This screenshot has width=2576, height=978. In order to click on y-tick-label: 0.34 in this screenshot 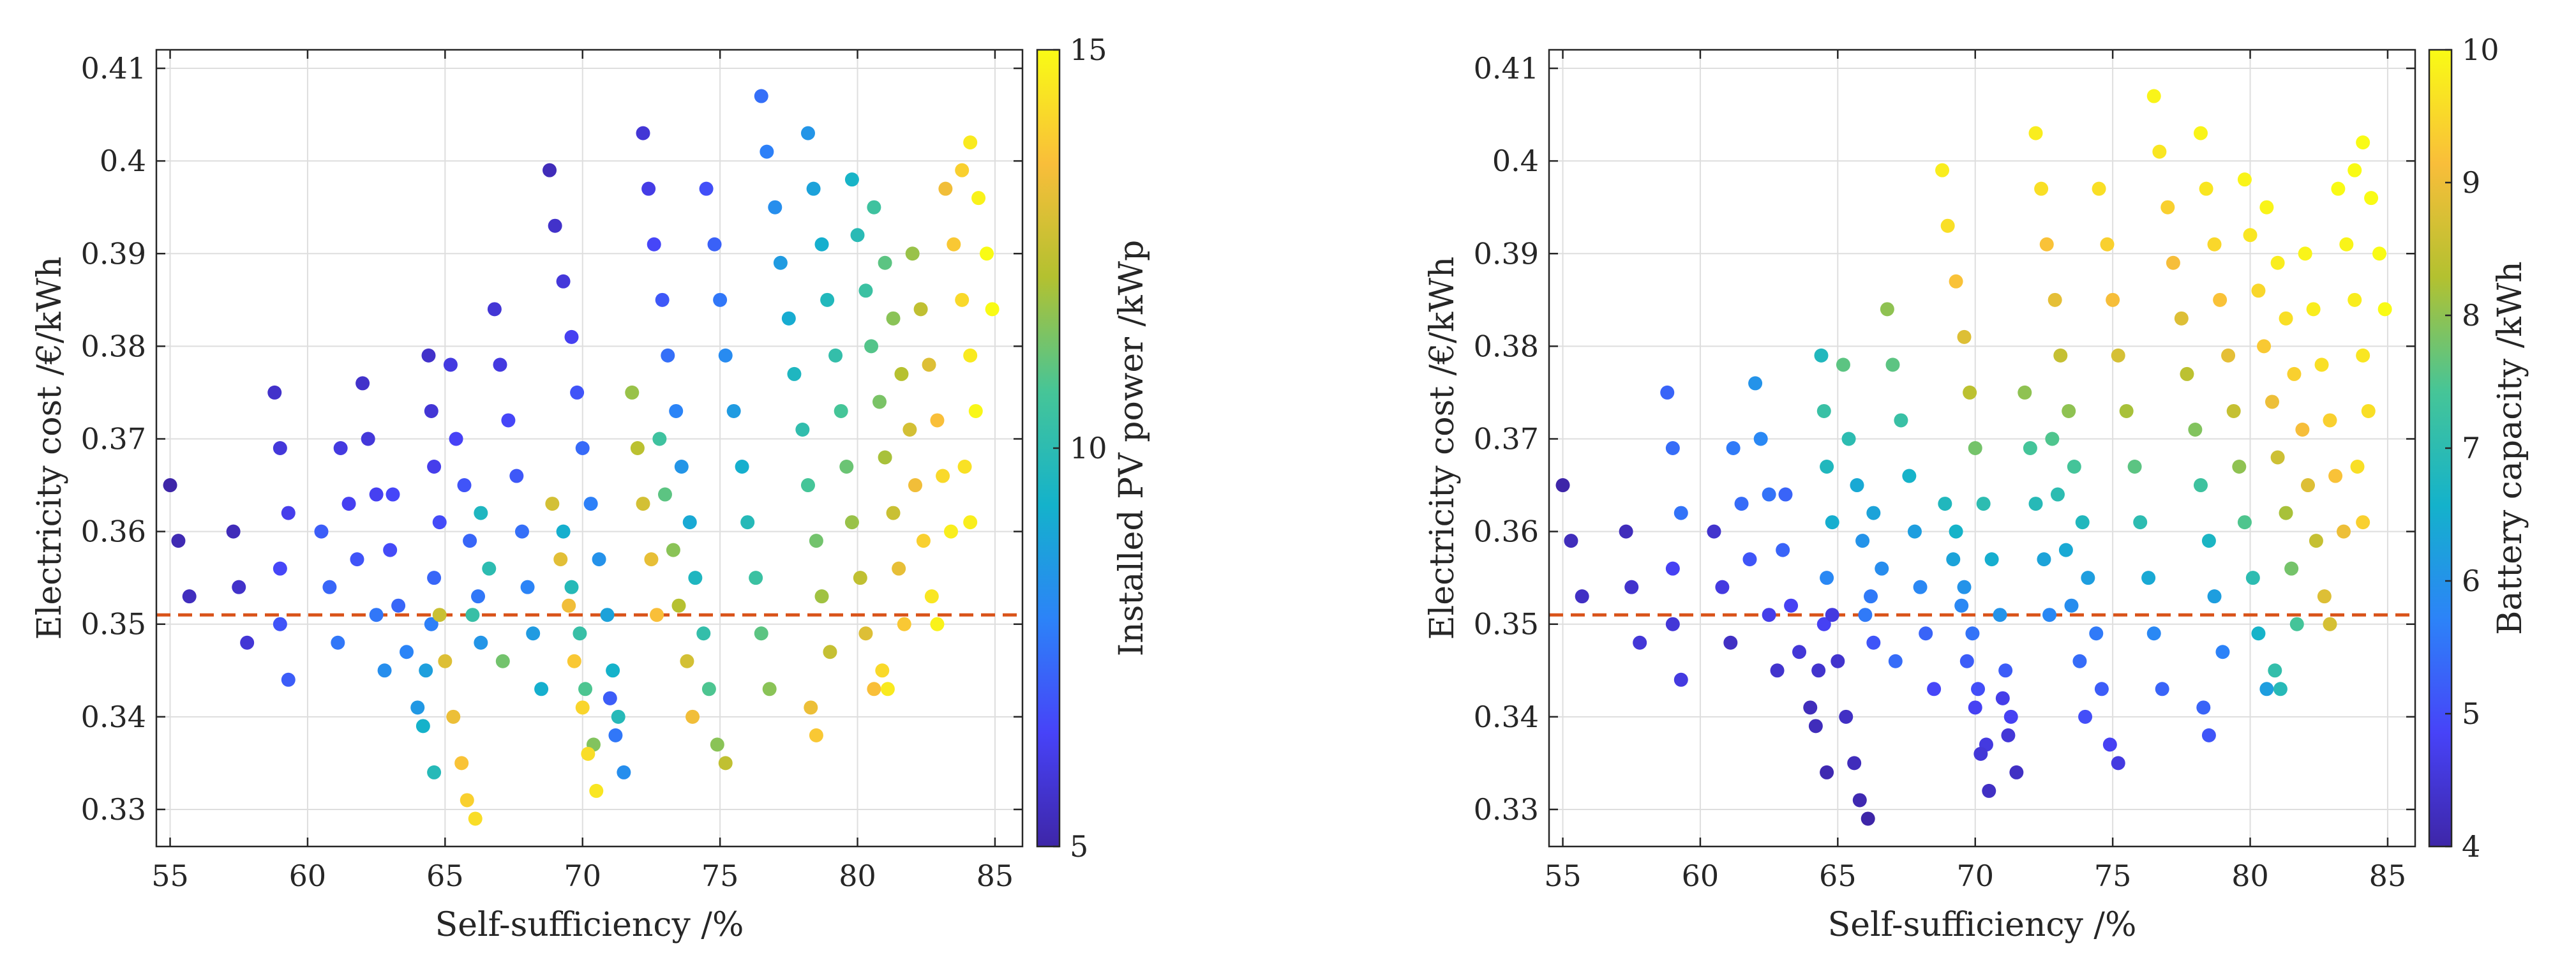, I will do `click(1506, 717)`.